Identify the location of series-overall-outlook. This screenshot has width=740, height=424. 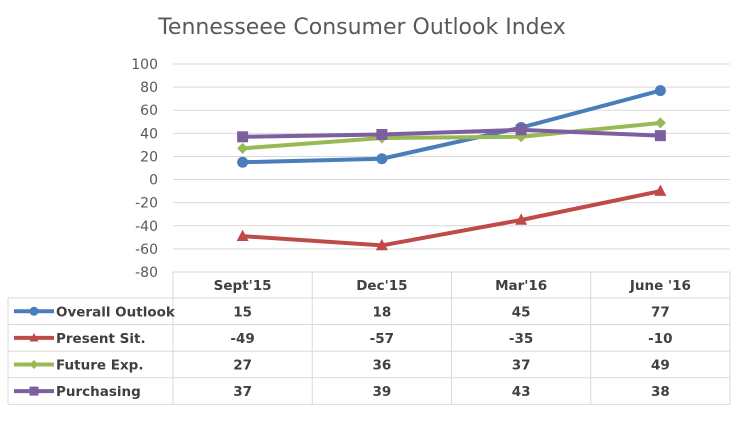
(451, 126).